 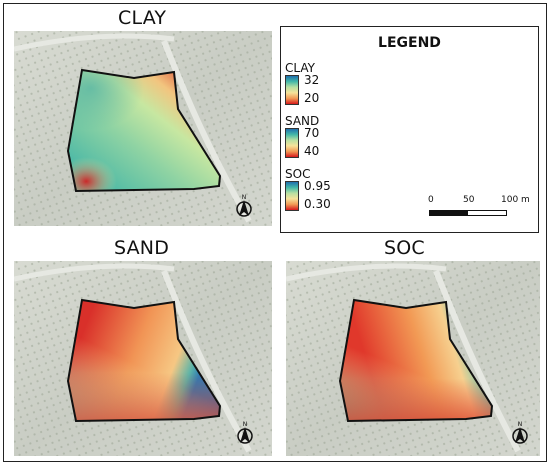 What do you see at coordinates (312, 151) in the screenshot?
I see `legend-sand-min: 40` at bounding box center [312, 151].